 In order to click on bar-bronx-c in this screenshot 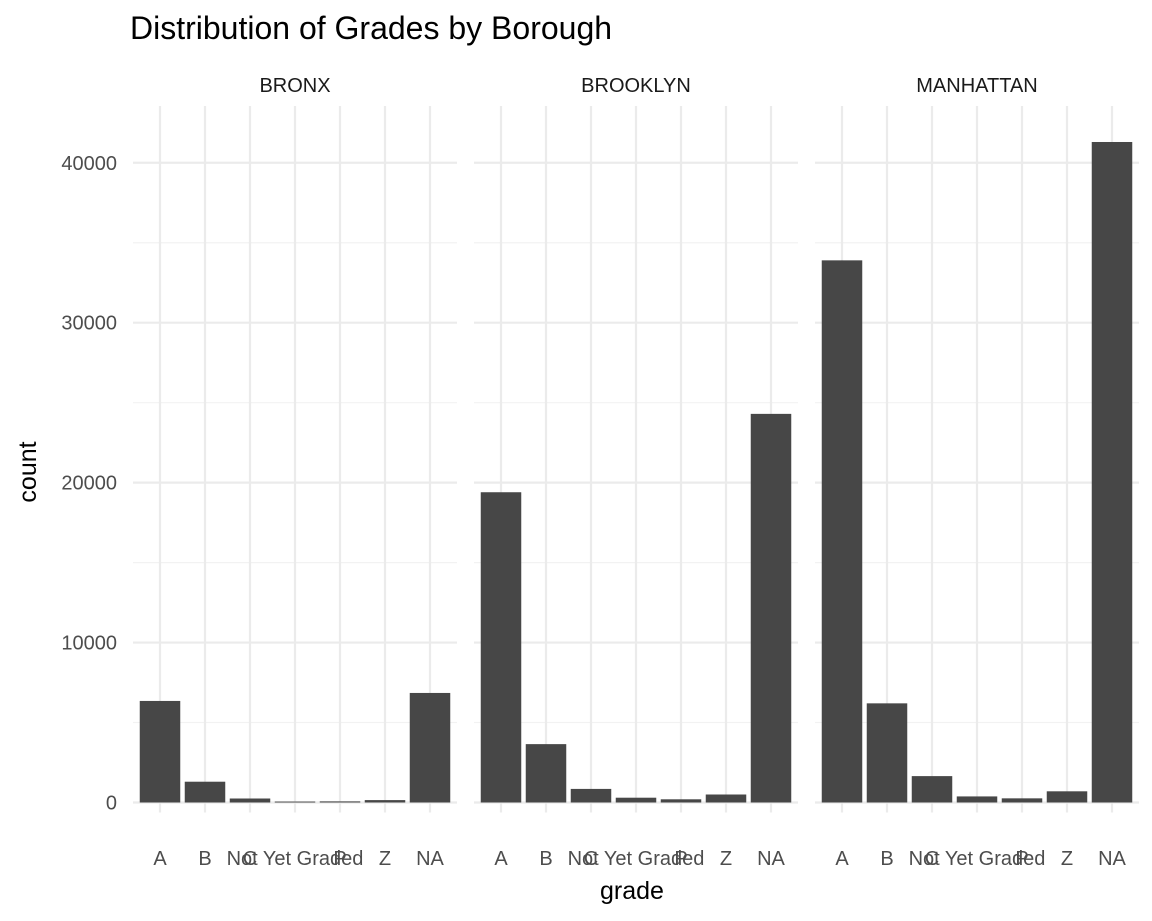, I will do `click(250, 800)`.